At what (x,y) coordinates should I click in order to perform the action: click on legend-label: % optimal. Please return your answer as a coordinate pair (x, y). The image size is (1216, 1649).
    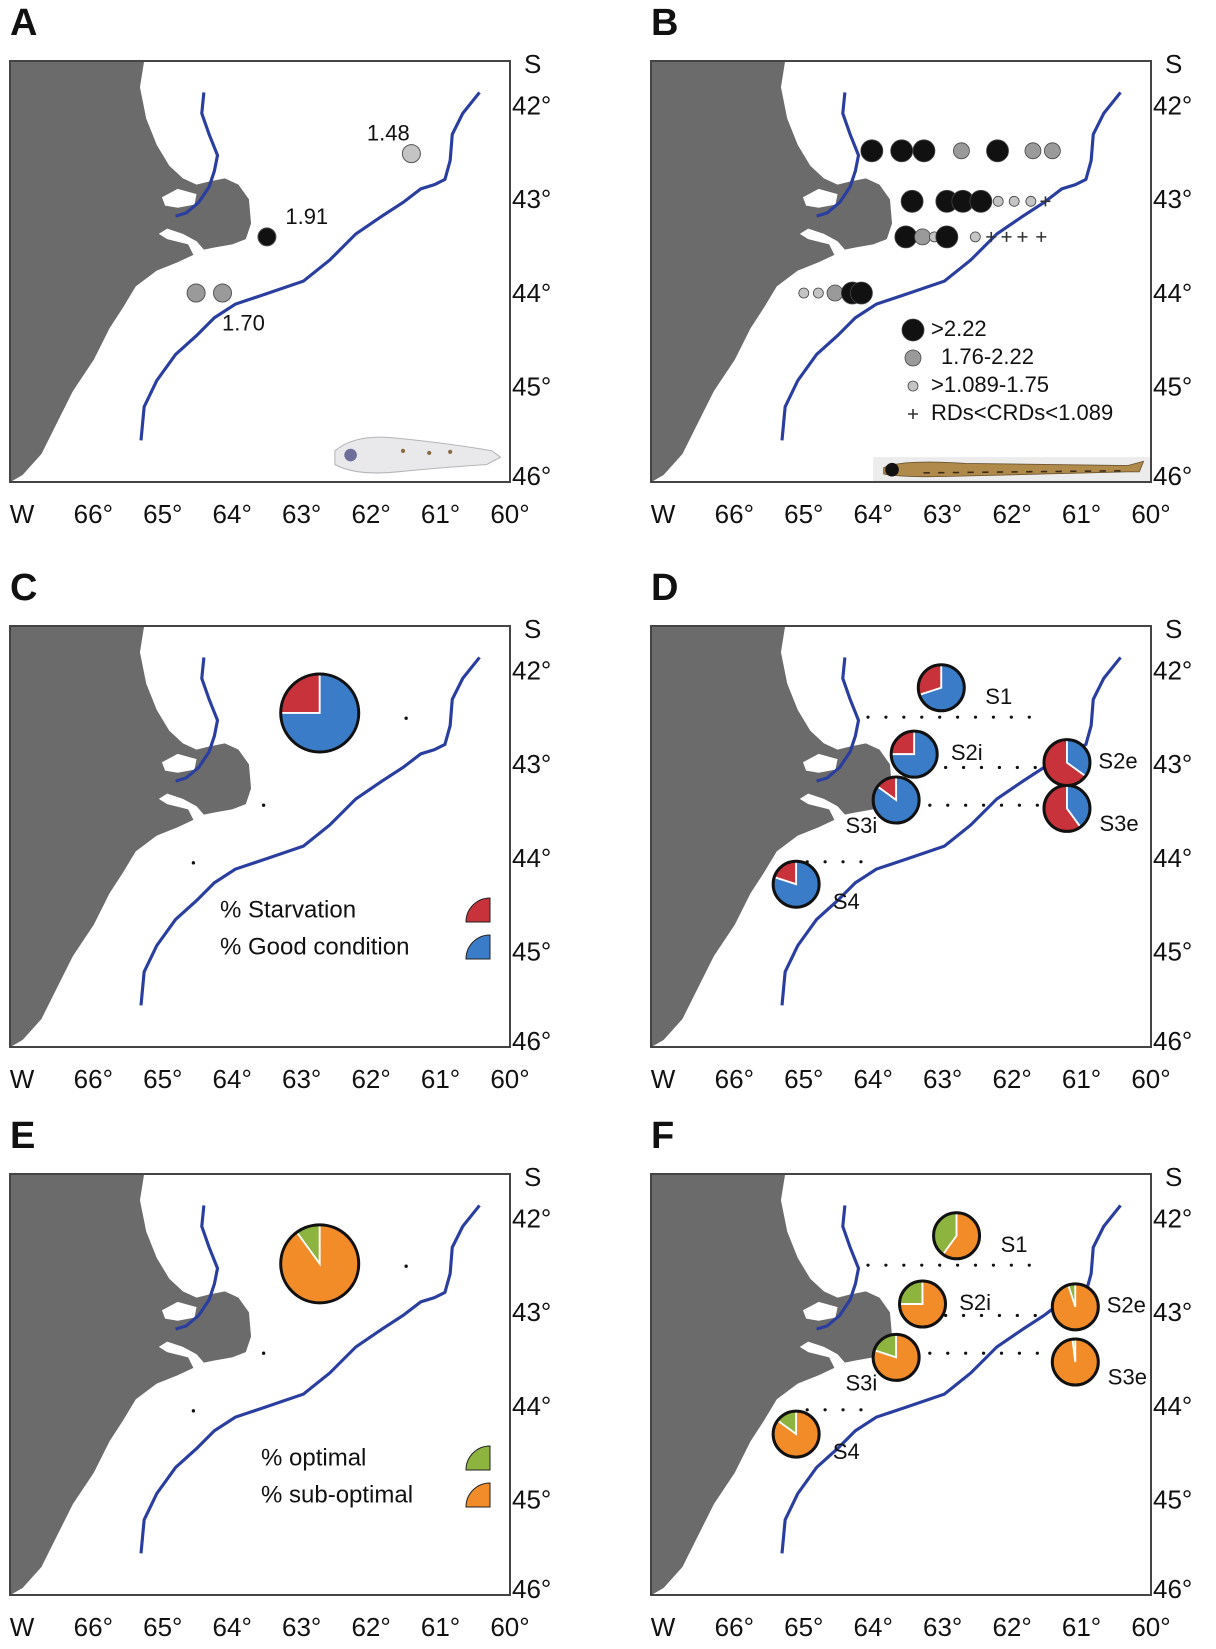
    Looking at the image, I should click on (313, 1457).